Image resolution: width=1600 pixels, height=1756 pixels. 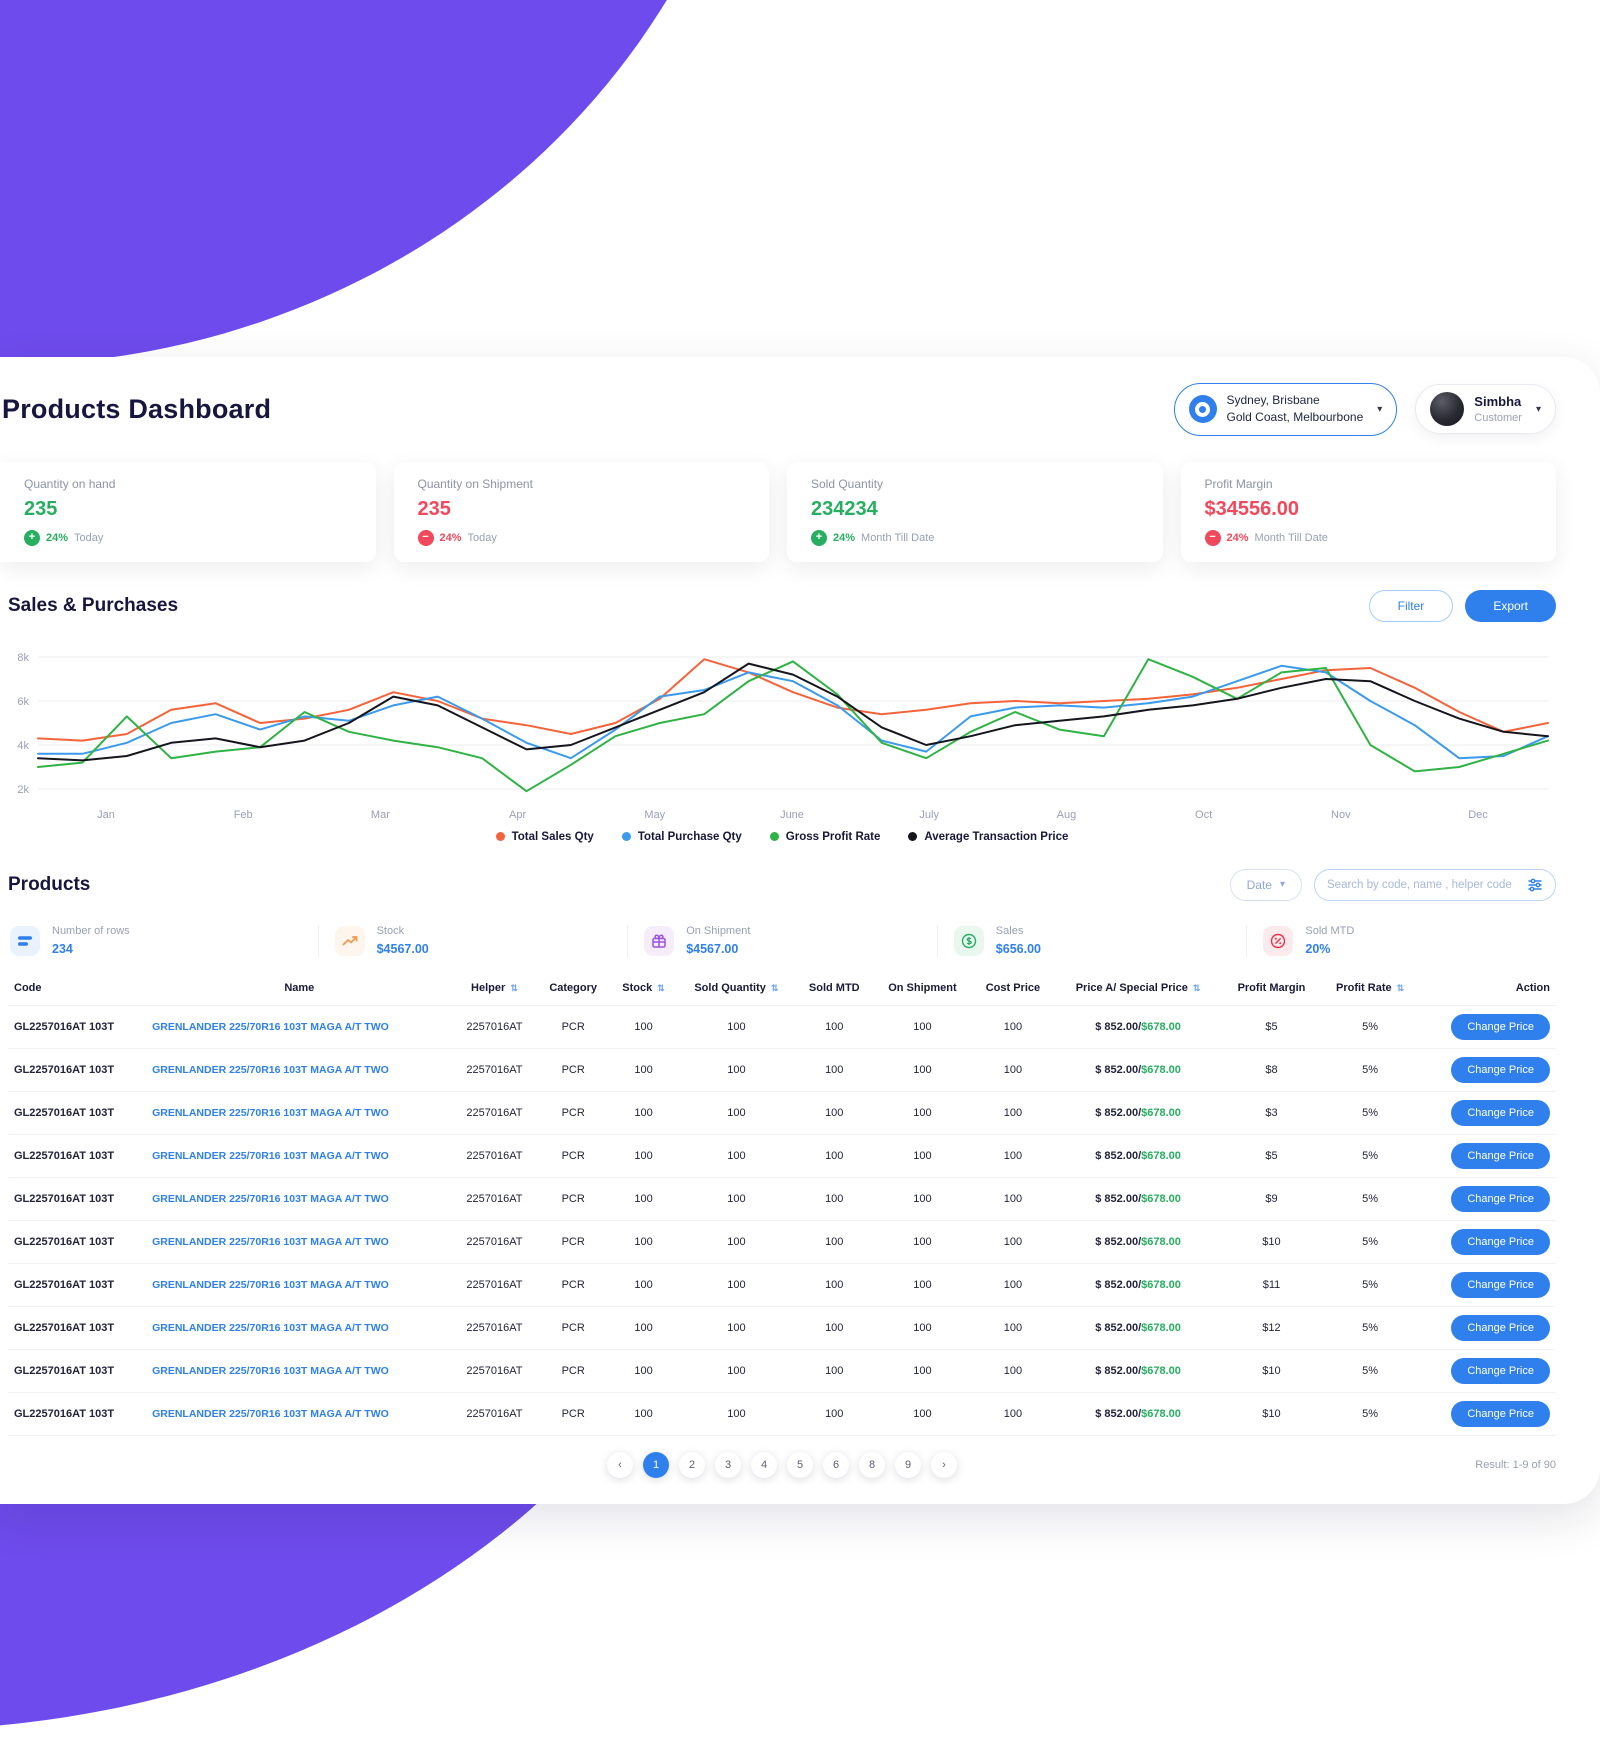 I want to click on minus-badge-icon: −, so click(x=1212, y=537).